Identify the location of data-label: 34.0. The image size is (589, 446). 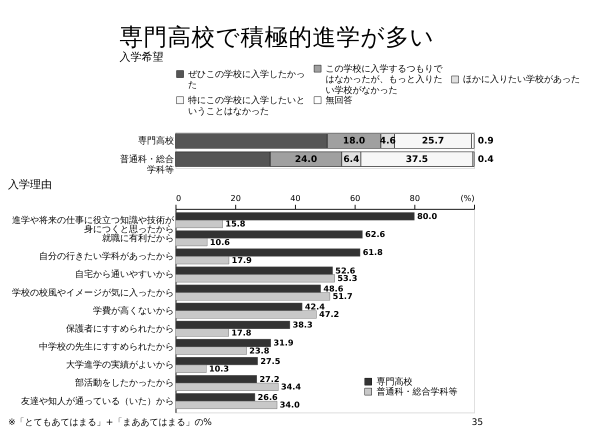
(290, 405).